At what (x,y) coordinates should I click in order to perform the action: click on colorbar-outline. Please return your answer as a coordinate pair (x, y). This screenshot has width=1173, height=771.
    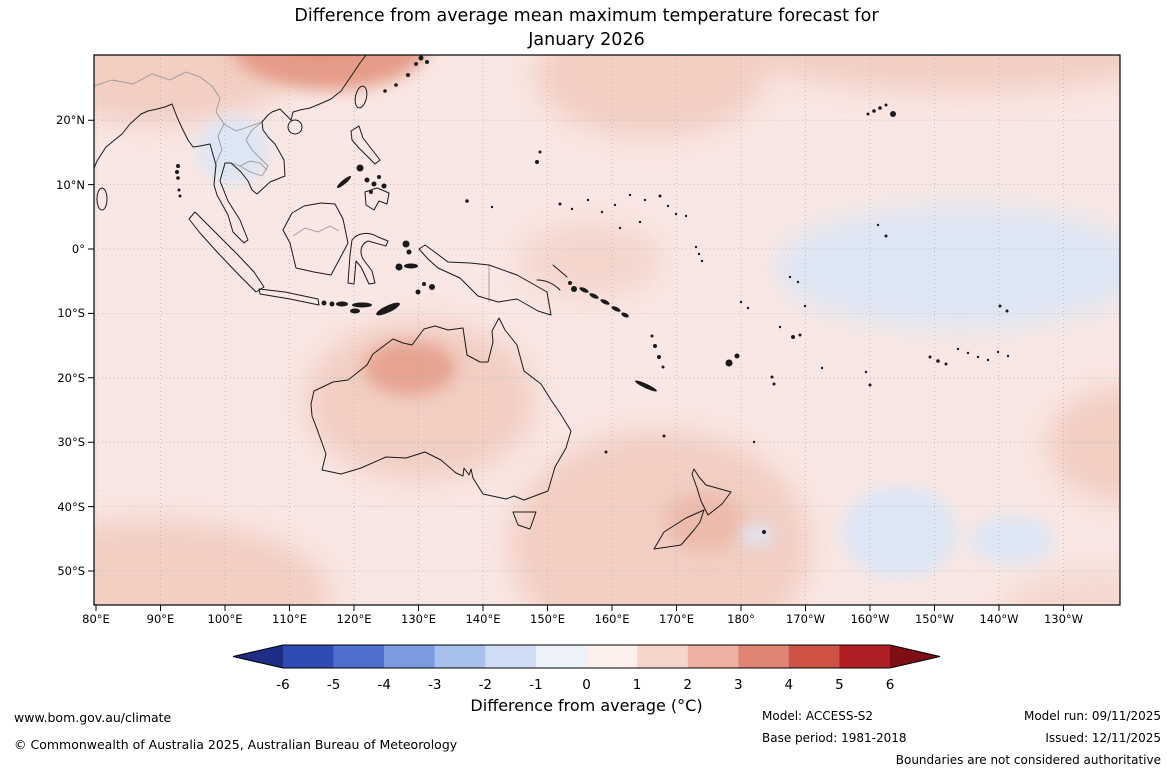
    Looking at the image, I should click on (586, 656).